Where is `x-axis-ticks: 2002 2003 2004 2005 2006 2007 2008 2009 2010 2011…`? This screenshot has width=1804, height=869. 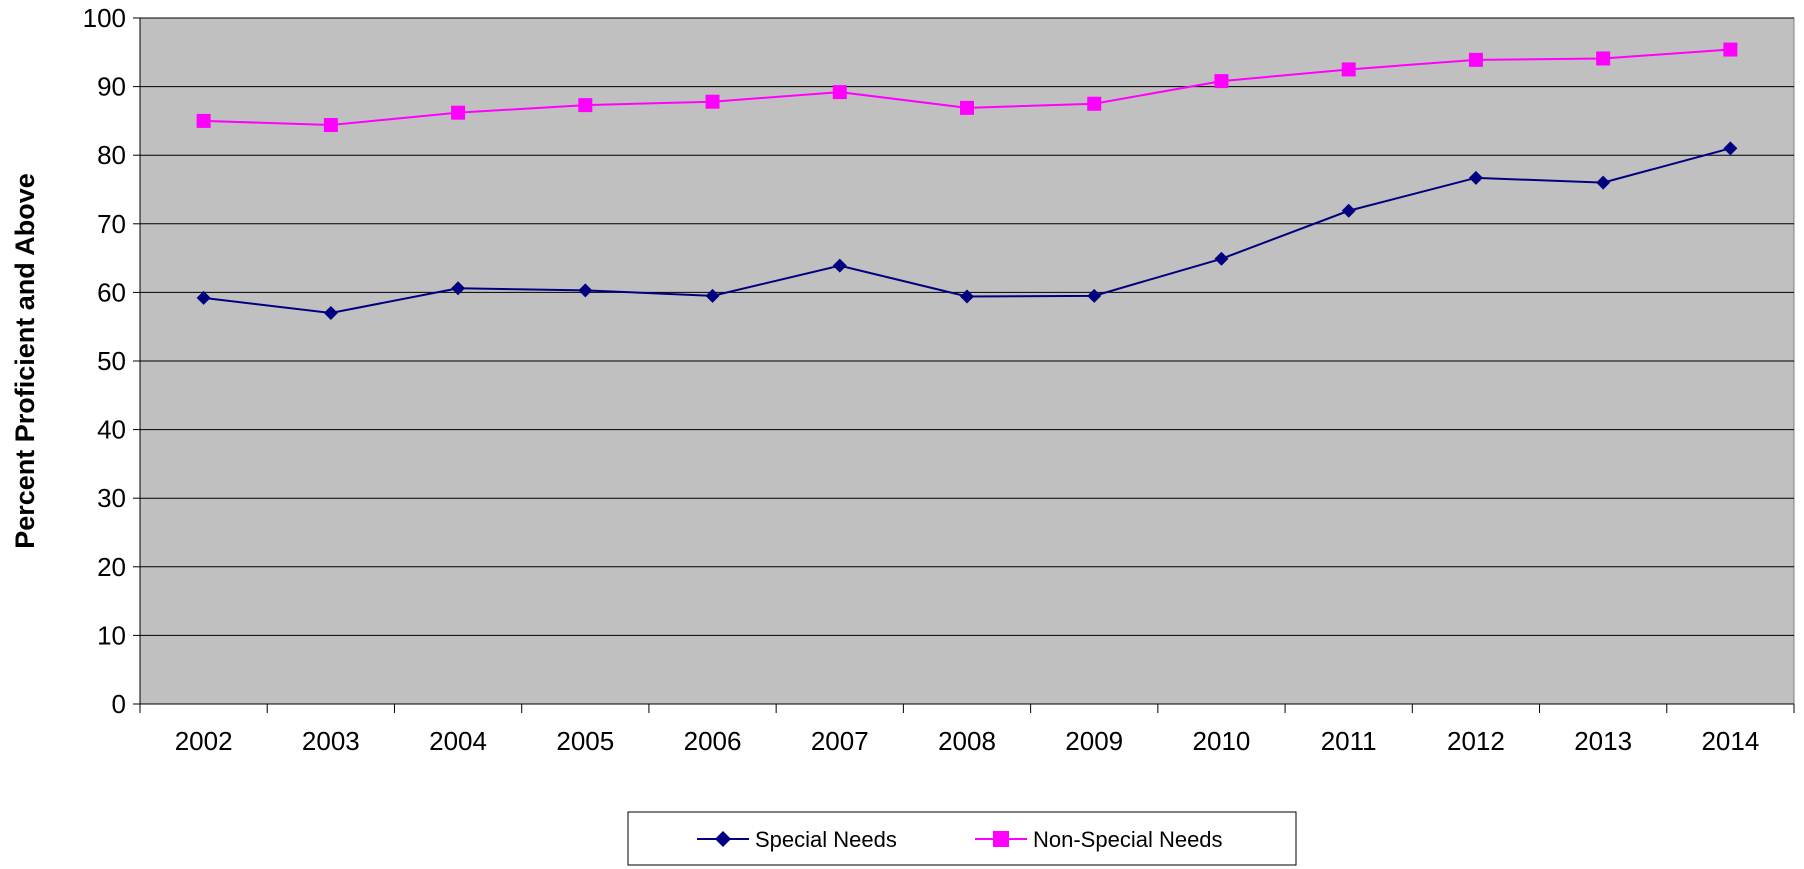
x-axis-ticks: 2002 2003 2004 2005 2006 2007 2008 2009 2010 2011… is located at coordinates (967, 730).